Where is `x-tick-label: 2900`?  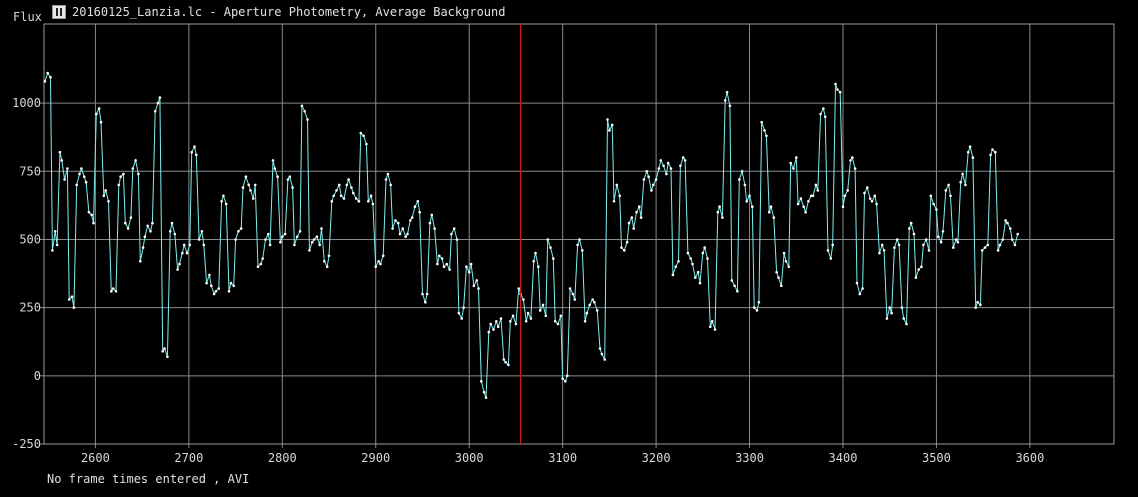
x-tick-label: 2900 is located at coordinates (375, 458).